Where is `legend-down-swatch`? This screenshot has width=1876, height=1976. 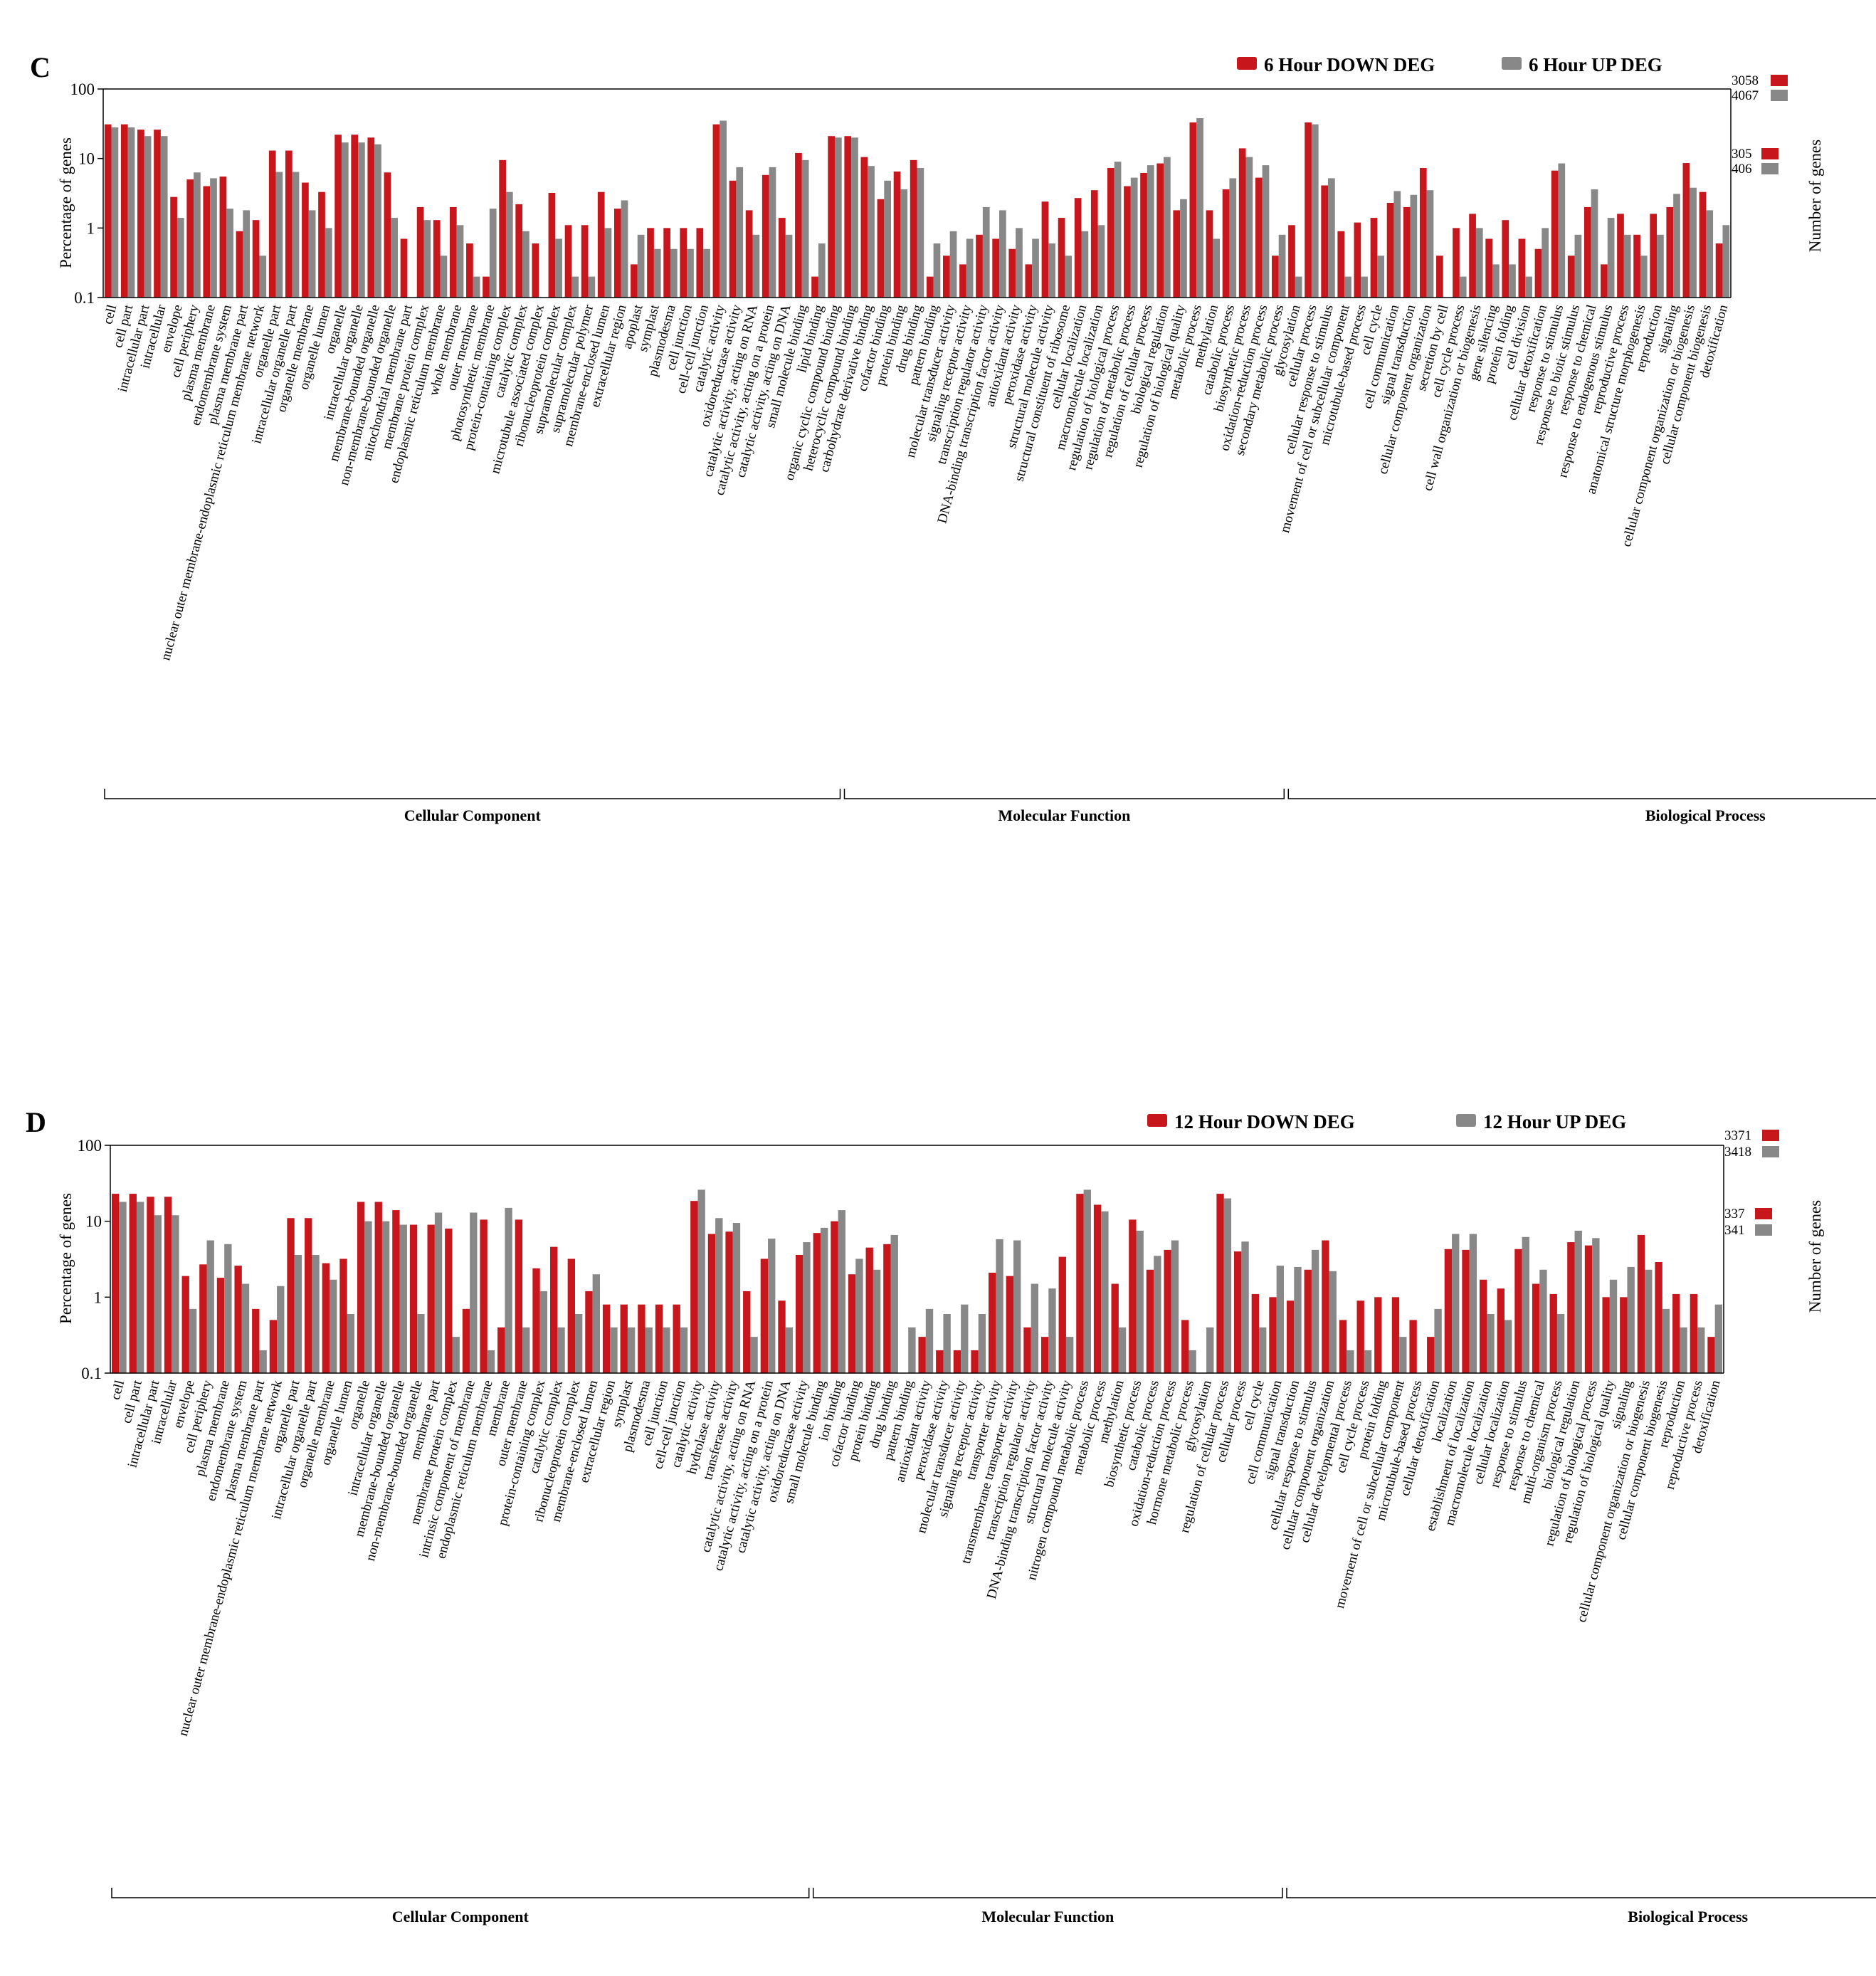
legend-down-swatch is located at coordinates (1247, 64).